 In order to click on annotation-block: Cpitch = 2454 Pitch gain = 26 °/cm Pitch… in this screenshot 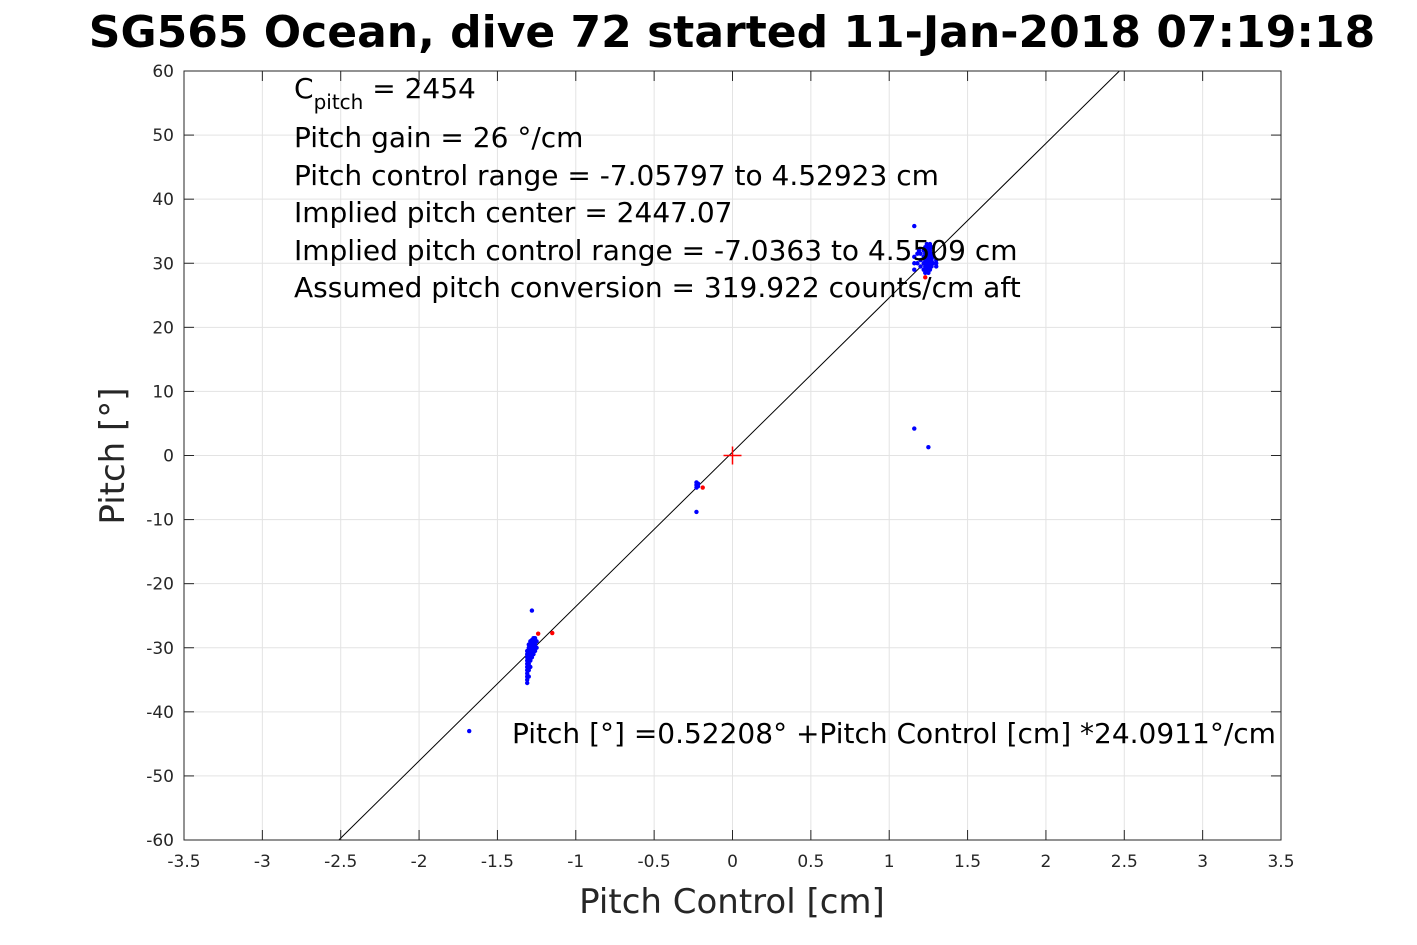, I will do `click(657, 188)`.